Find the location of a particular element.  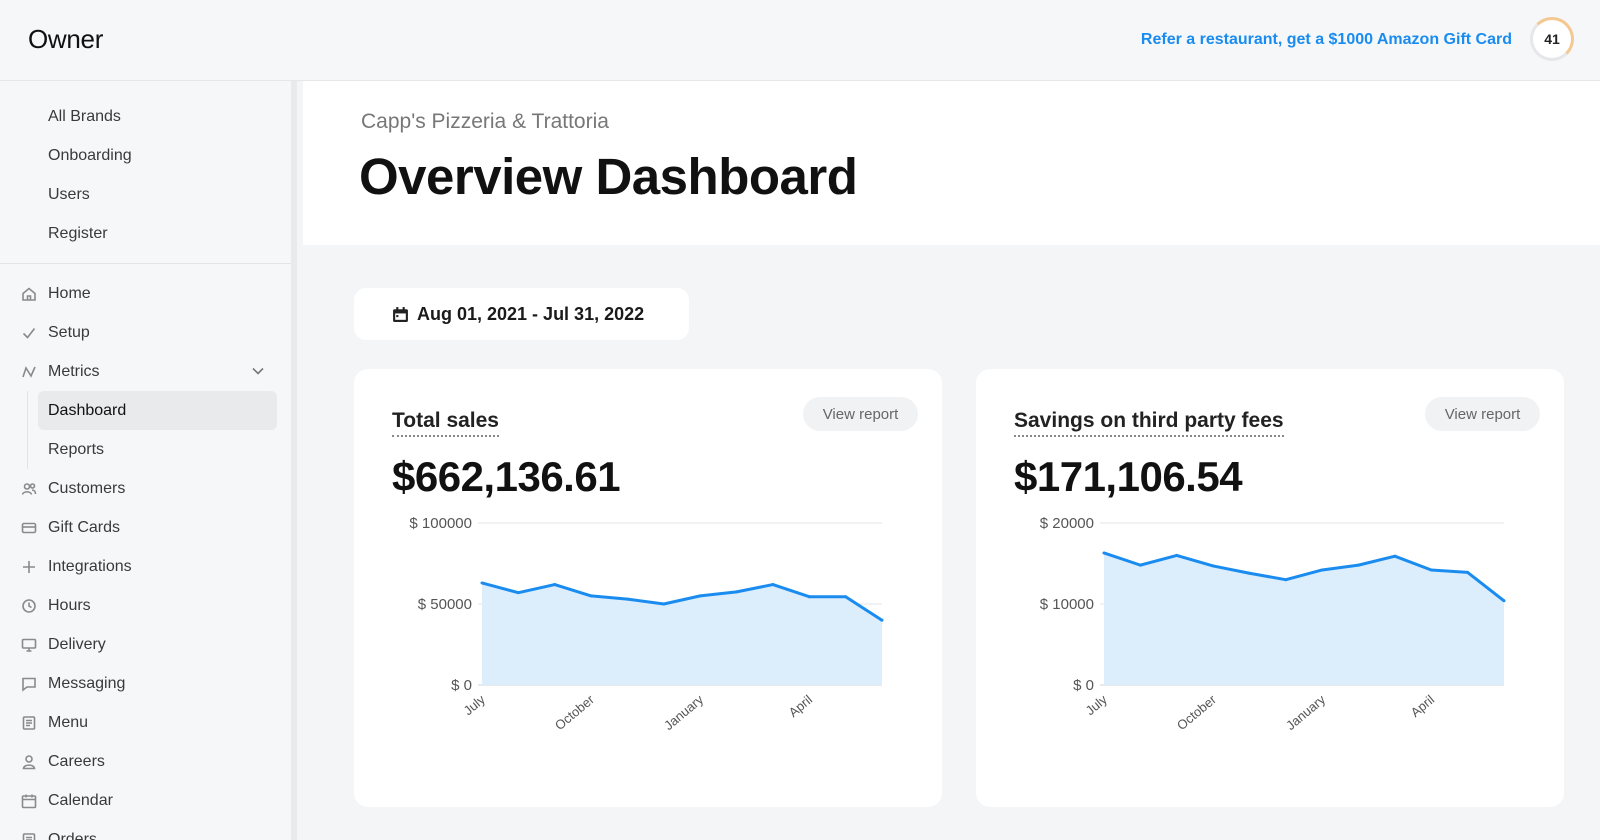

sidebar-item-label: Metrics is located at coordinates (74, 371).